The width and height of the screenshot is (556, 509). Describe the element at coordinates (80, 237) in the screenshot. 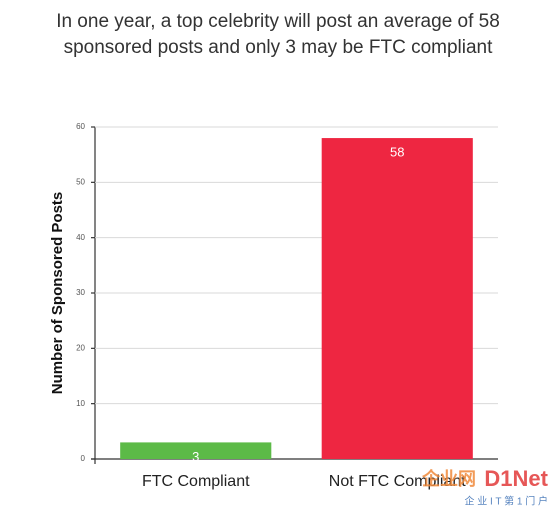

I see `y-tick-label: 40` at that location.